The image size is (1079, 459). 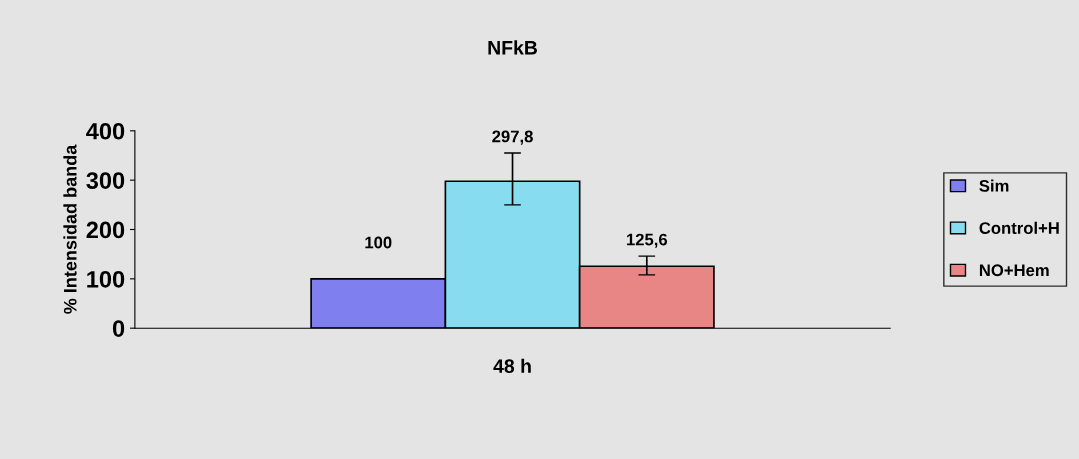 What do you see at coordinates (512, 137) in the screenshot?
I see `data-label: 297,8` at bounding box center [512, 137].